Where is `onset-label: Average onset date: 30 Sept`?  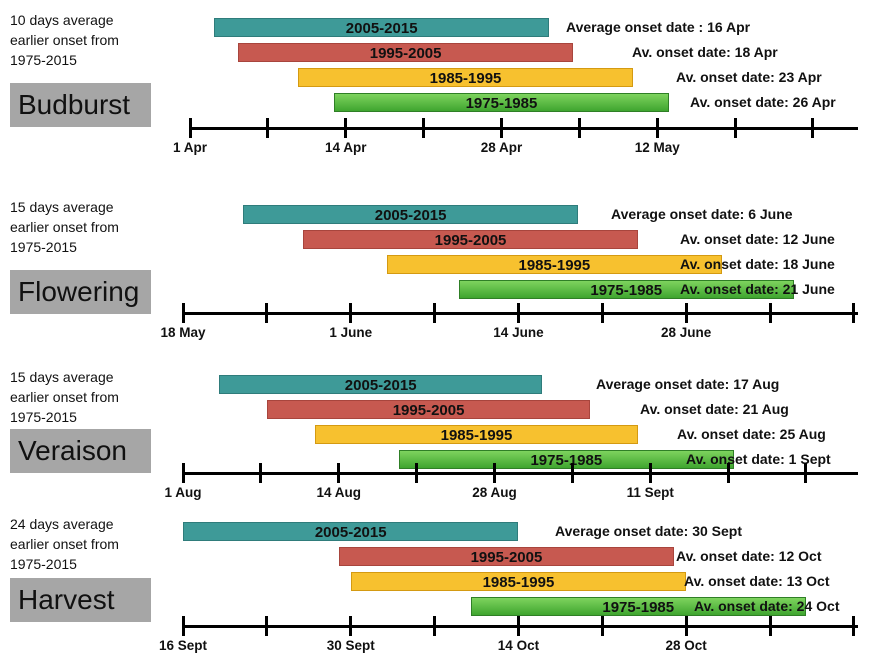 onset-label: Average onset date: 30 Sept is located at coordinates (648, 531).